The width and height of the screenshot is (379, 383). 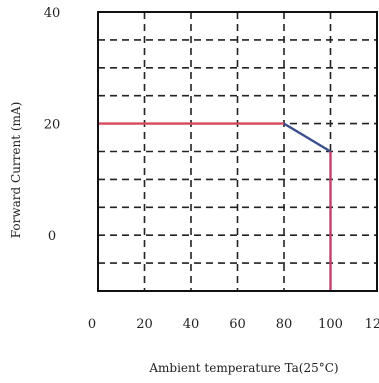 What do you see at coordinates (284, 324) in the screenshot?
I see `x-tick-label: 80` at bounding box center [284, 324].